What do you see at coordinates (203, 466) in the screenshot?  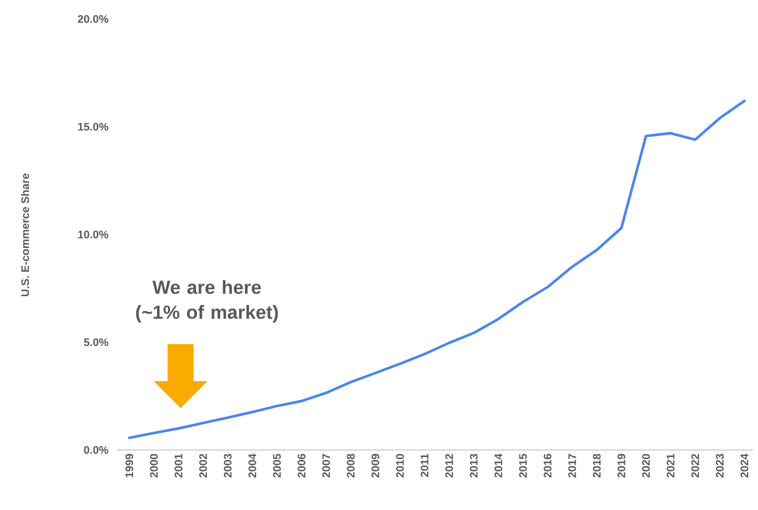 I see `x-tick-label: 2002` at bounding box center [203, 466].